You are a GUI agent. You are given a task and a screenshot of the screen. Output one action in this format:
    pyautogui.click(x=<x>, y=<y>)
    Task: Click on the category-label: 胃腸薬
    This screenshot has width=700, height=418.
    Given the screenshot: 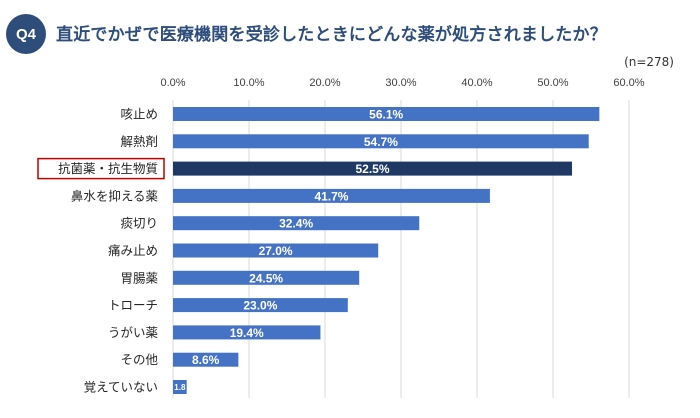 What is the action you would take?
    pyautogui.click(x=139, y=277)
    